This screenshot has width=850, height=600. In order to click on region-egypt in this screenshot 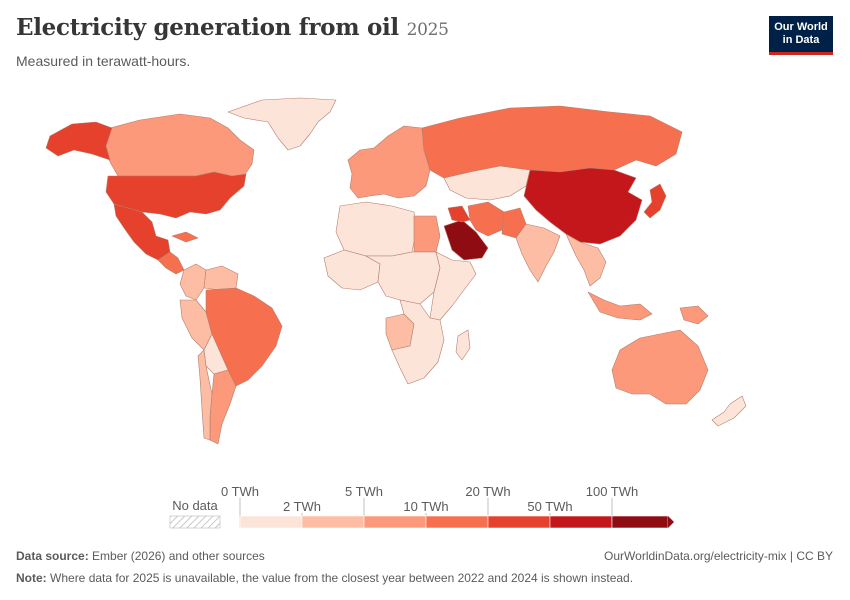, I will do `click(427, 234)`.